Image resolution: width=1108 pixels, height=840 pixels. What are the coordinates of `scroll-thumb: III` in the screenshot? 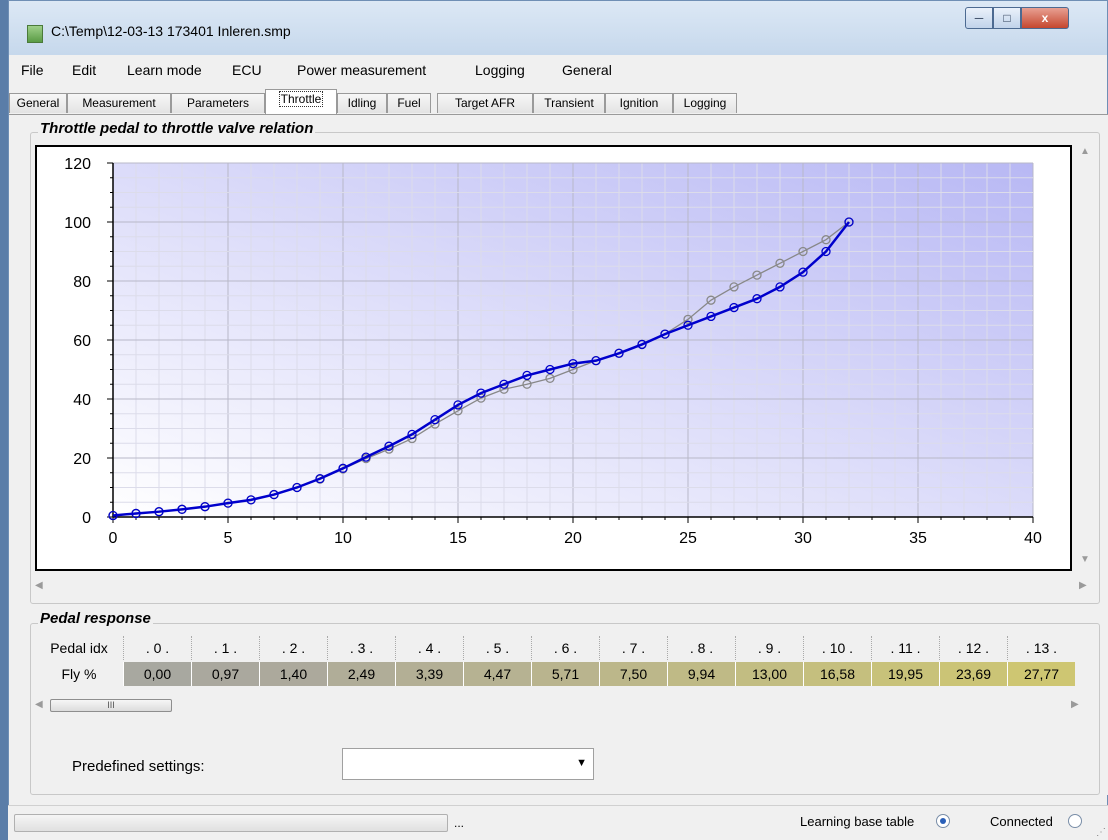 It's located at (111, 705).